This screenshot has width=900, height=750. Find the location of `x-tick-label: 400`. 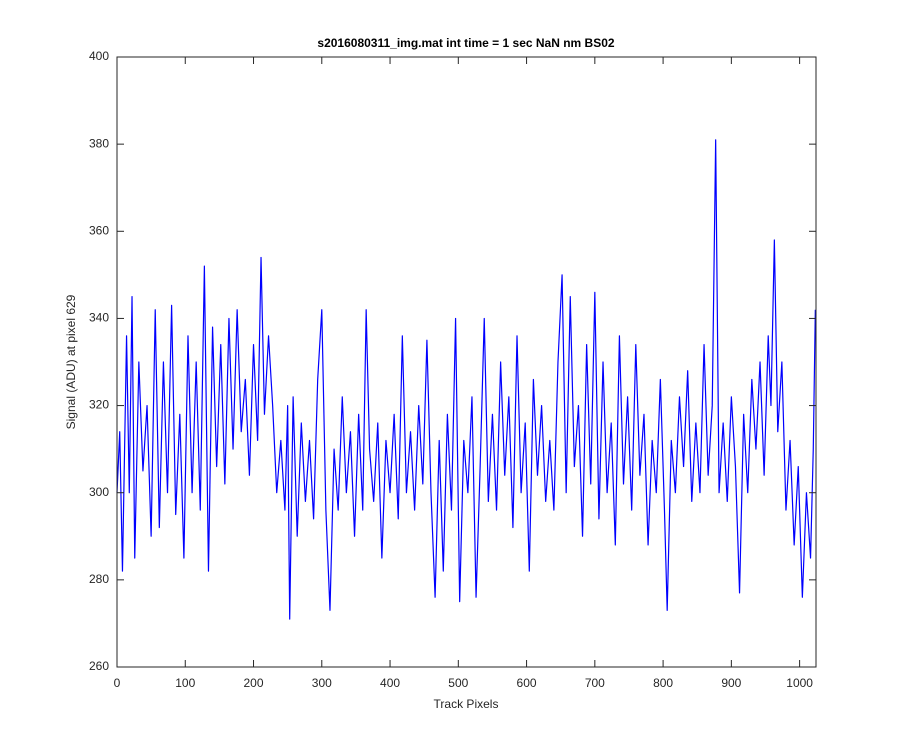

x-tick-label: 400 is located at coordinates (390, 683).